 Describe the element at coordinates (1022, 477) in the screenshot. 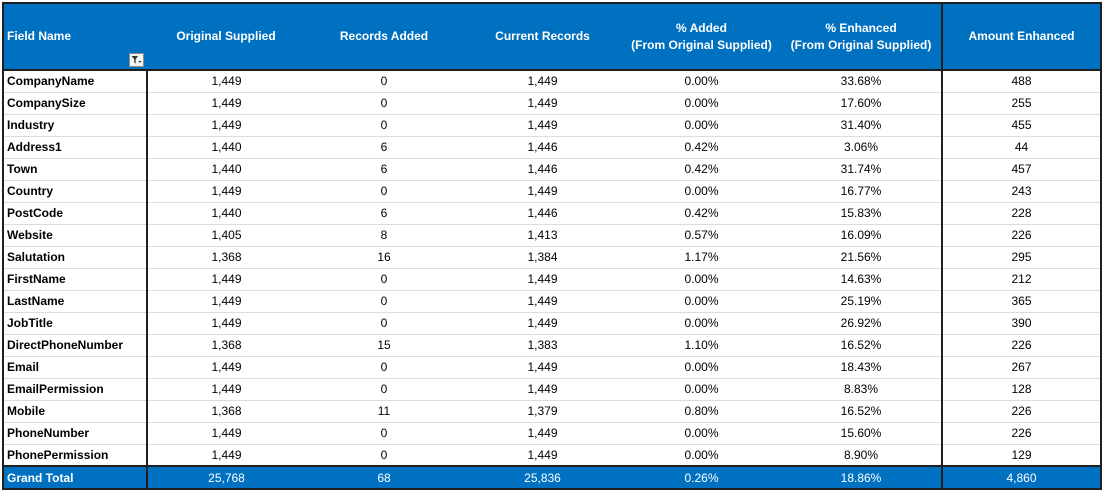

I see `grand-total-amount: 4,860` at that location.